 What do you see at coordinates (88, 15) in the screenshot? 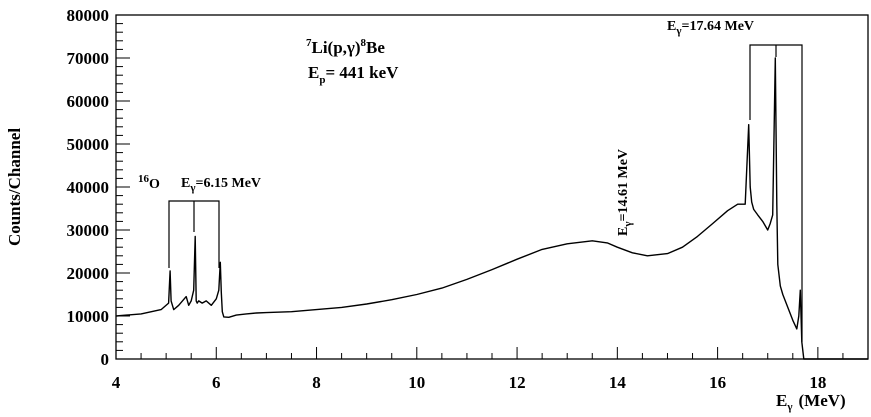
I see `y-tick-label: 80000` at bounding box center [88, 15].